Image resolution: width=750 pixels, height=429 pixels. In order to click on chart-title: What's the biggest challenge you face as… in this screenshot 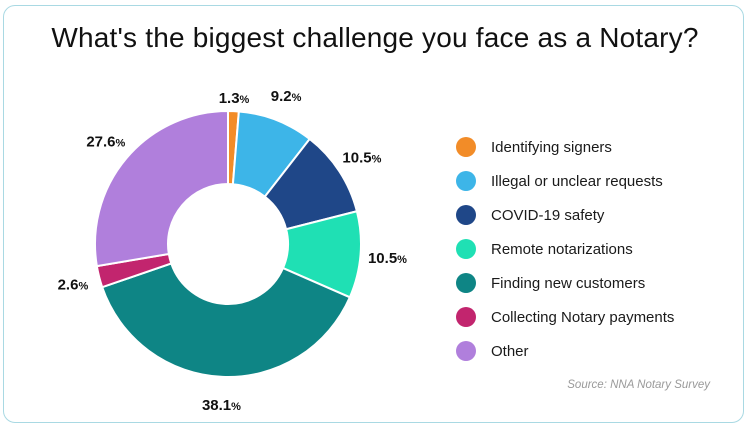, I will do `click(375, 37)`.